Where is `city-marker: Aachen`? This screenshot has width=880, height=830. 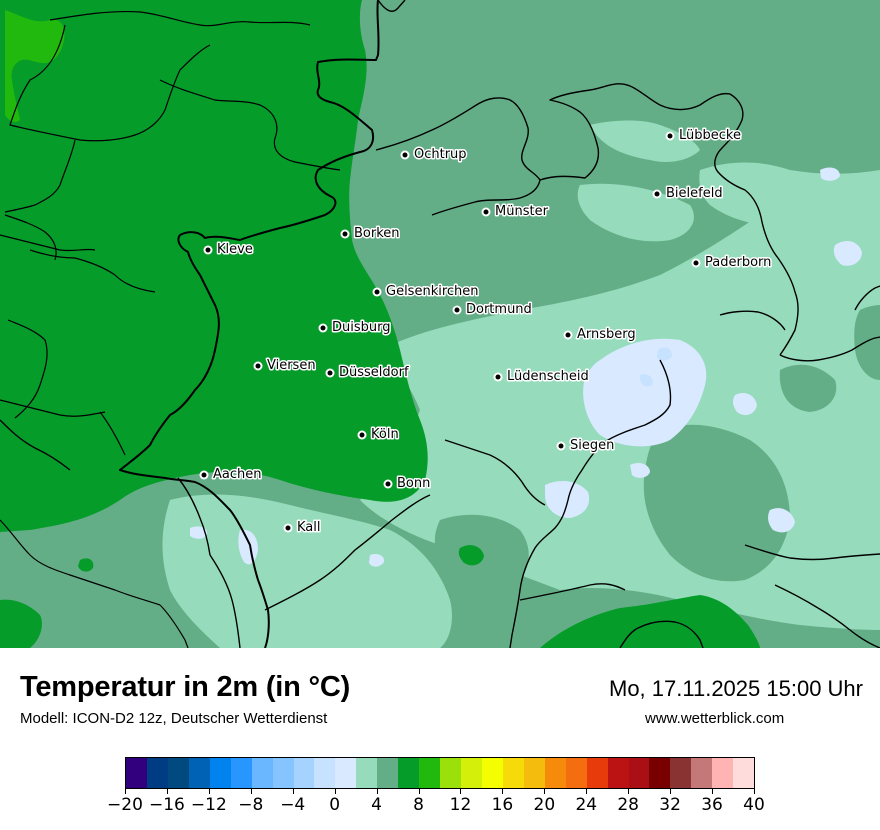
city-marker: Aachen is located at coordinates (231, 475).